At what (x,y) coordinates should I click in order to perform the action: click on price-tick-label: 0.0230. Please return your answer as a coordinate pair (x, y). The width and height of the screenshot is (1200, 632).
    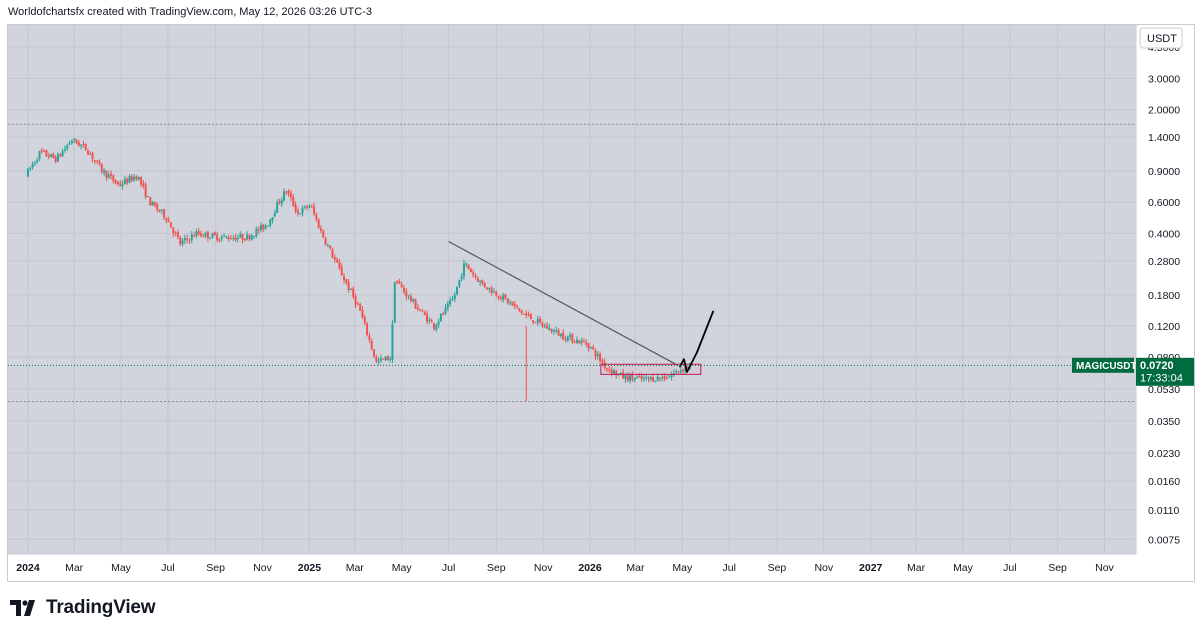
    Looking at the image, I should click on (1164, 454).